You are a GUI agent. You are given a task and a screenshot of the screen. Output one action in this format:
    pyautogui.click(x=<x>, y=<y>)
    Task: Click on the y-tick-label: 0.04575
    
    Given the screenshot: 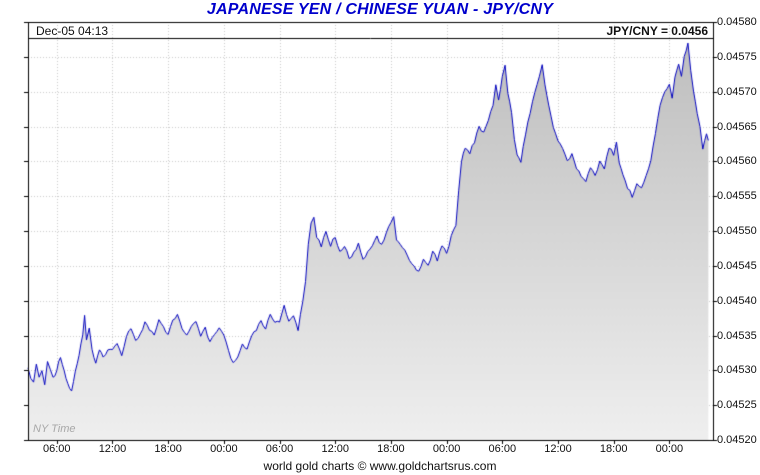 What is the action you would take?
    pyautogui.click(x=737, y=56)
    